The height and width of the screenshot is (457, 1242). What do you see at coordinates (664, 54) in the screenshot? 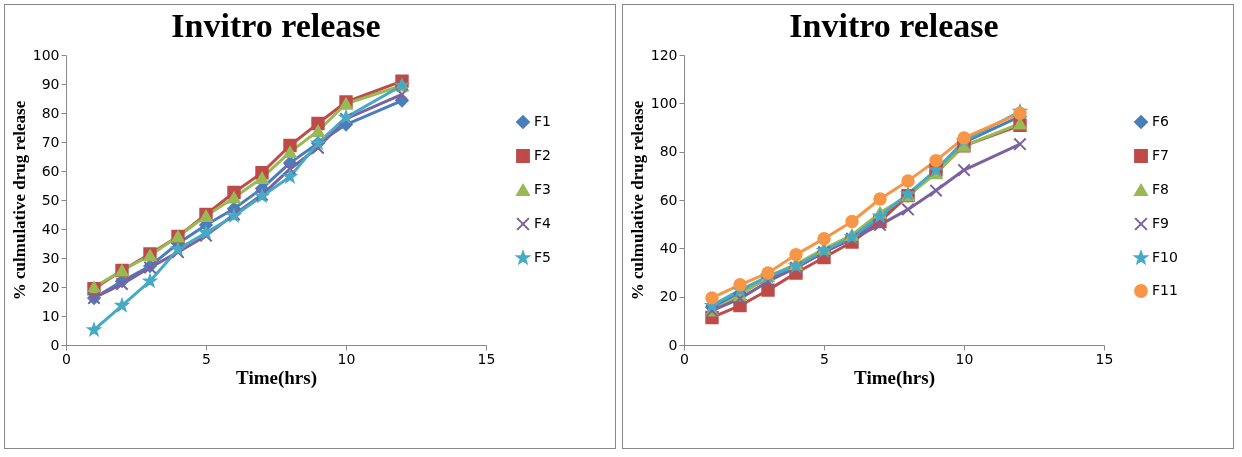
I see `y-tick-label: 120` at bounding box center [664, 54].